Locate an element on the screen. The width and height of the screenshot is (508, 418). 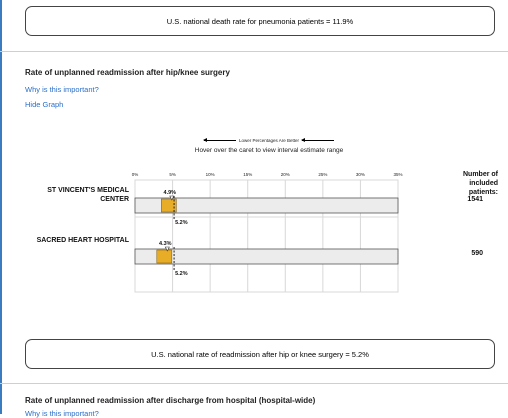
x-tick-label: 20% is located at coordinates (285, 174).